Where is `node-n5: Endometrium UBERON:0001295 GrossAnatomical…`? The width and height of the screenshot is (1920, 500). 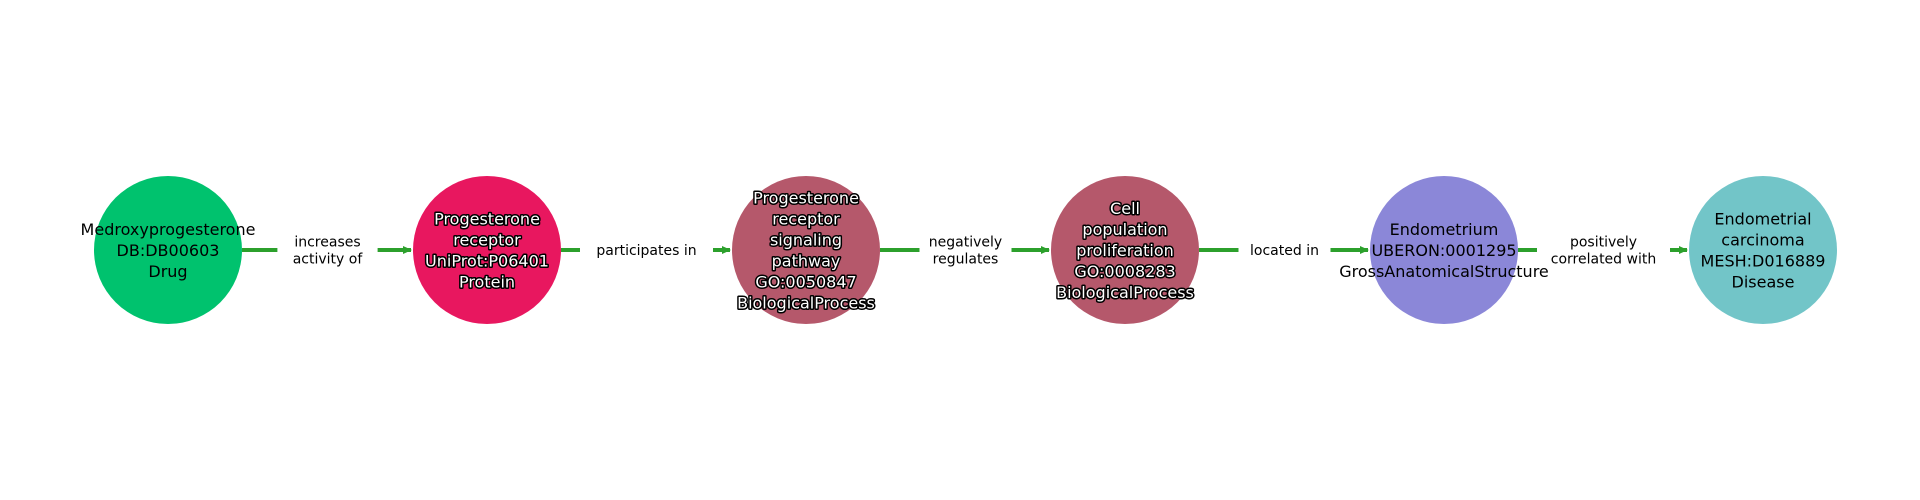
node-n5: Endometrium UBERON:0001295 GrossAnatomical… is located at coordinates (1444, 250).